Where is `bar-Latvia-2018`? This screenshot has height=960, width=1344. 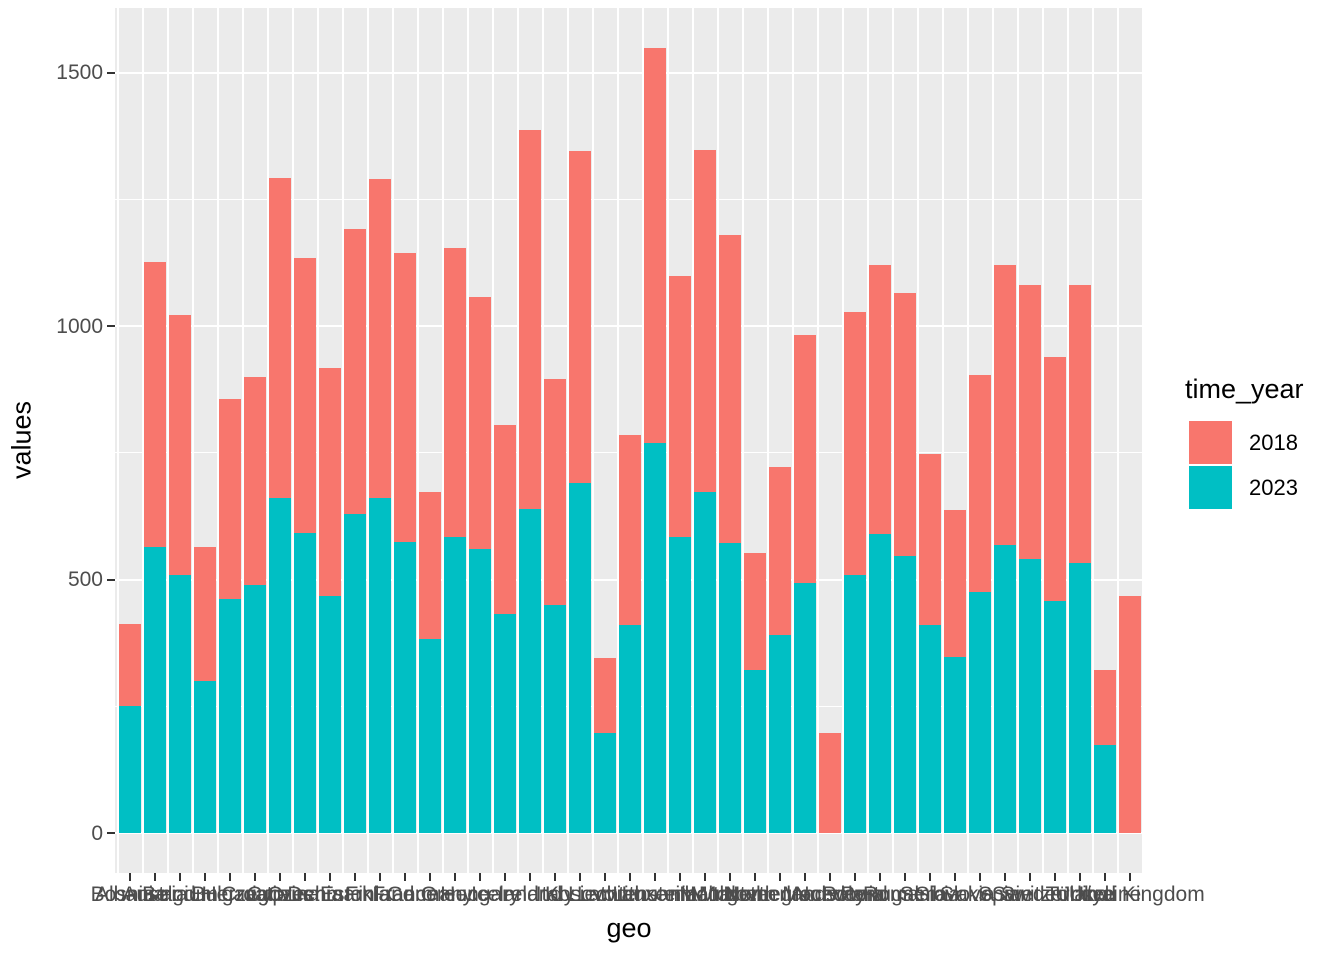
bar-Latvia-2018 is located at coordinates (605, 695).